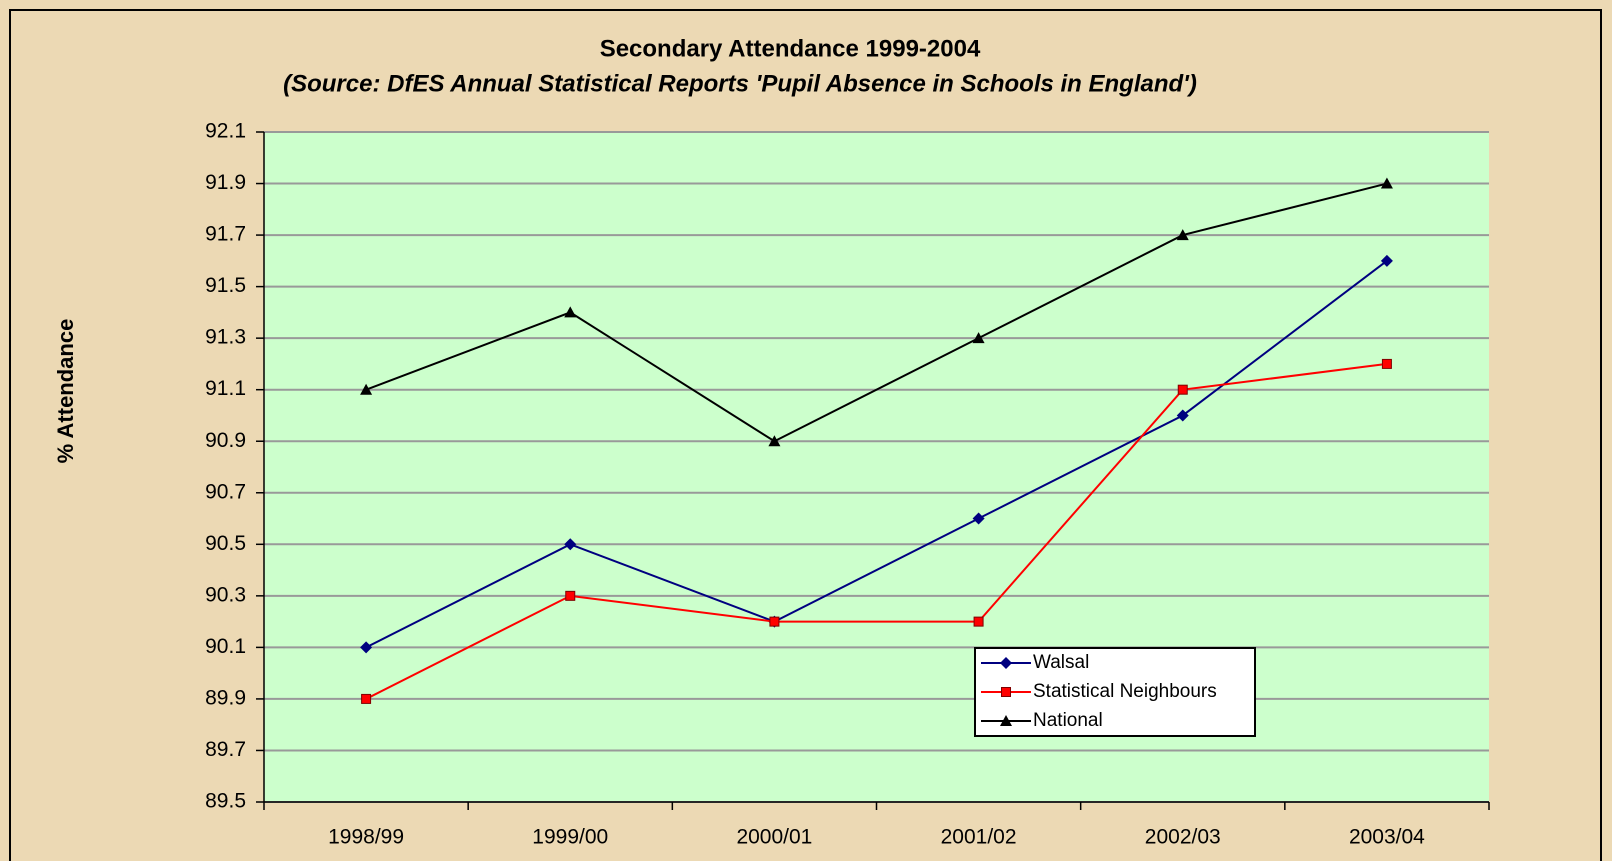 Image resolution: width=1612 pixels, height=861 pixels. What do you see at coordinates (225, 697) in the screenshot?
I see `y-tick-label: 89.9` at bounding box center [225, 697].